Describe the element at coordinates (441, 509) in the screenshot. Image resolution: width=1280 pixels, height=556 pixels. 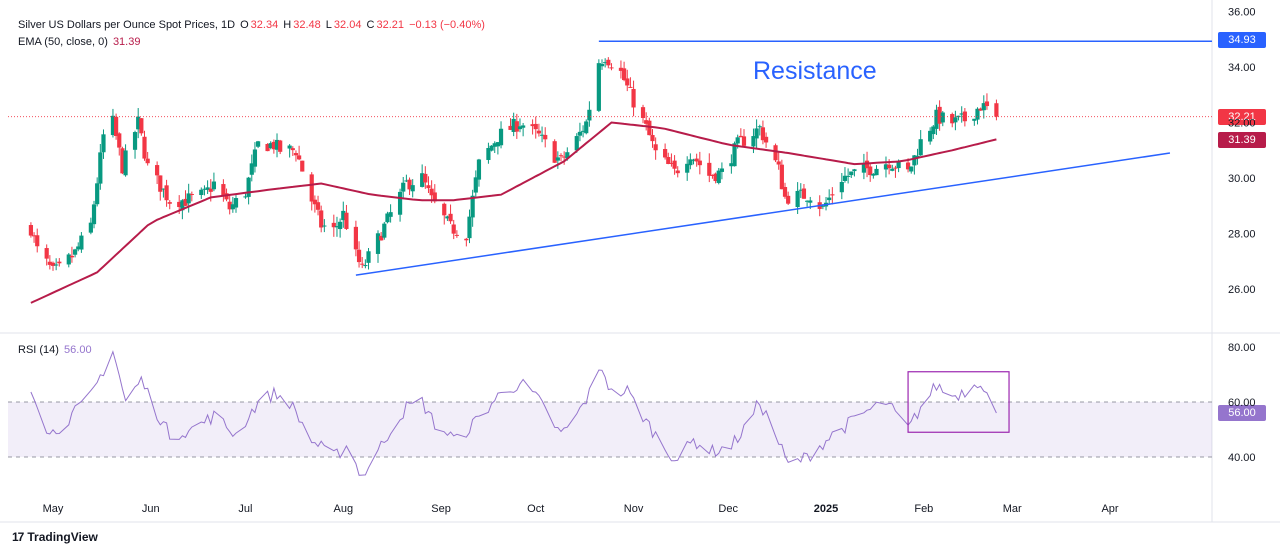
I see `time-tick-label: Sep` at that location.